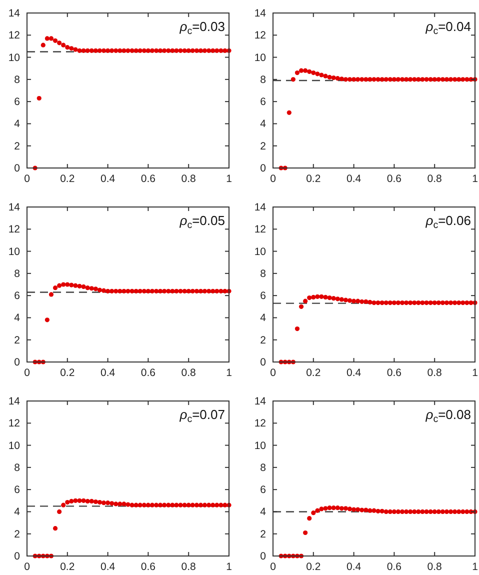 The image size is (479, 575). Describe the element at coordinates (475, 567) in the screenshot. I see `x-tick-label: 1` at that location.